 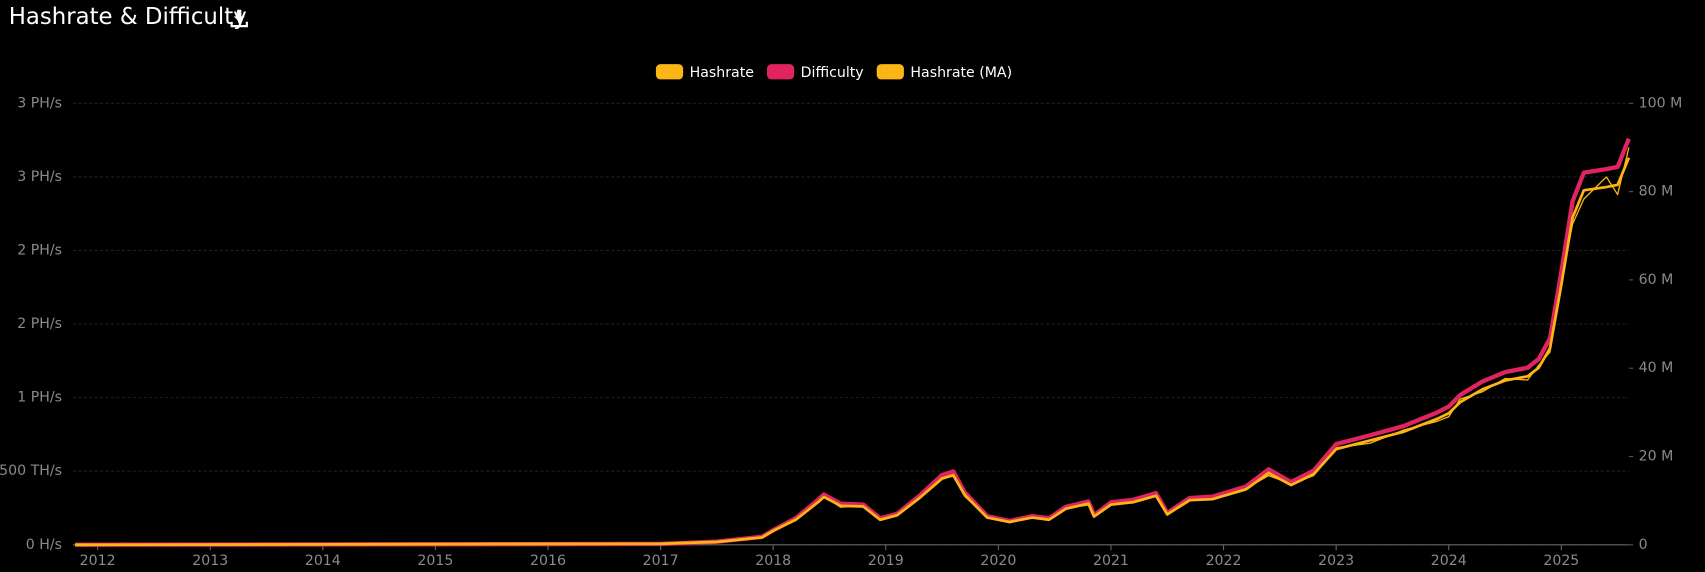 What do you see at coordinates (210, 561) in the screenshot?
I see `x-tick-label: 2013` at bounding box center [210, 561].